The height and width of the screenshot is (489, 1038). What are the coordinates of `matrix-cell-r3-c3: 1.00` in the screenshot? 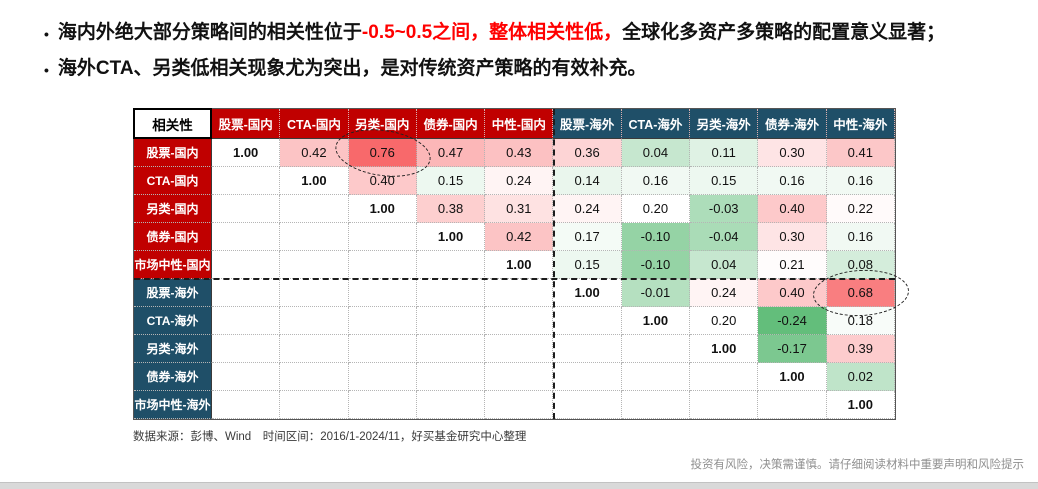 It's located at (451, 237).